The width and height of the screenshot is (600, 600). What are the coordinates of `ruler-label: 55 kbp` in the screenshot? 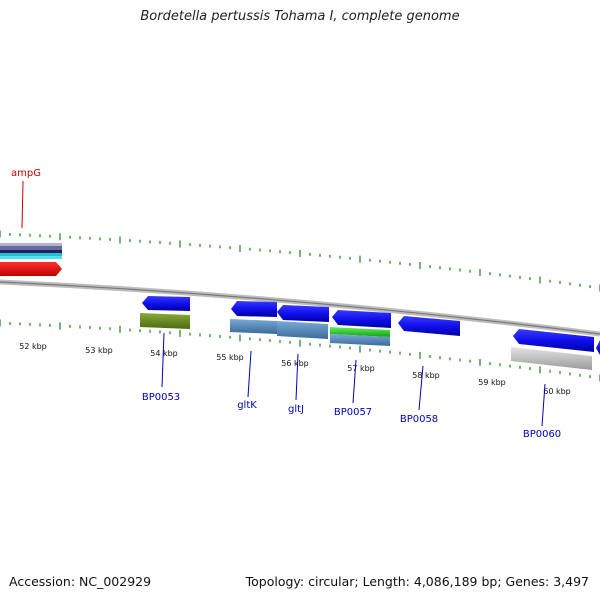 It's located at (230, 357).